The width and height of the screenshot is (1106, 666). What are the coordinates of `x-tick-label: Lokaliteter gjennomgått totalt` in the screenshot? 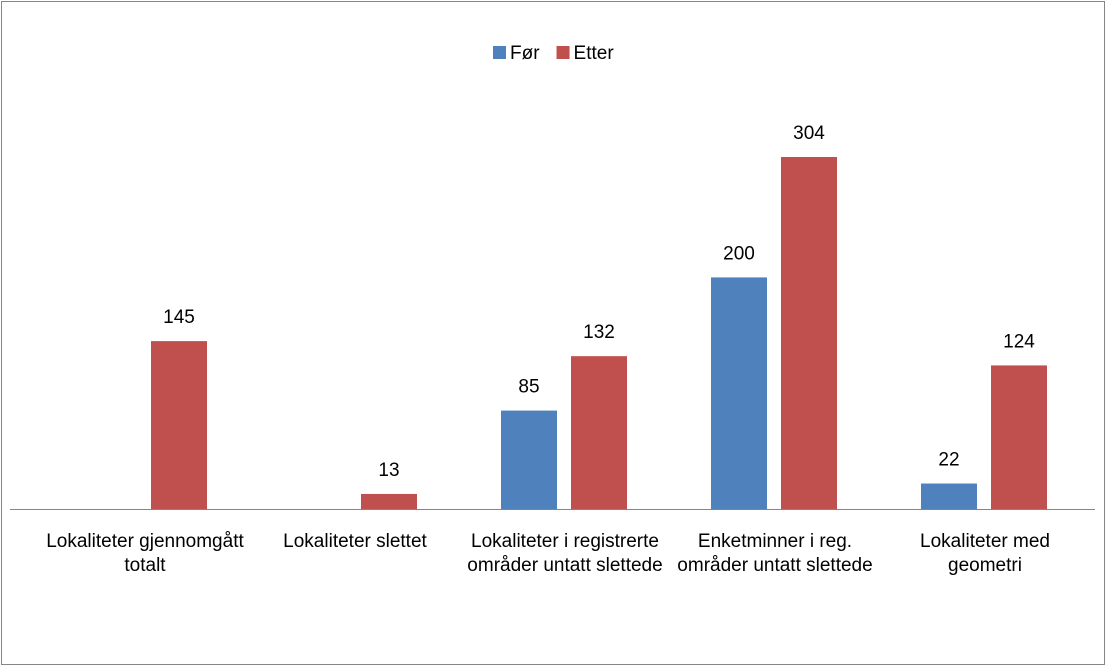 It's located at (145, 553).